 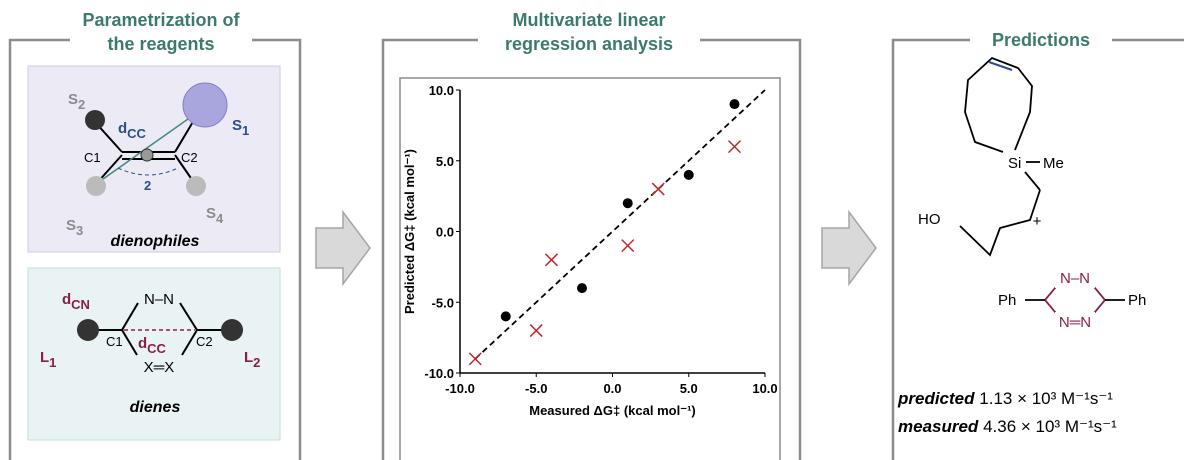 What do you see at coordinates (1014, 163) in the screenshot?
I see `label: Si` at bounding box center [1014, 163].